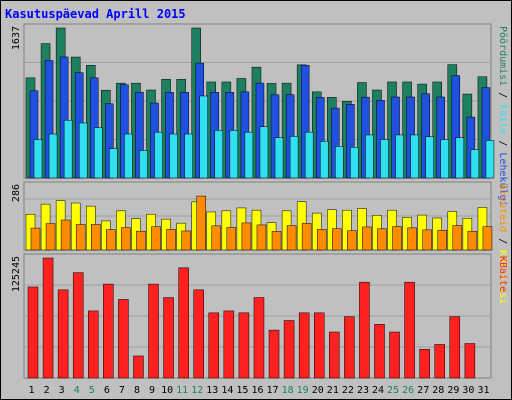 The width and height of the screenshot is (512, 400). Describe the element at coordinates (152, 390) in the screenshot. I see `x-tick-label: 9` at that location.